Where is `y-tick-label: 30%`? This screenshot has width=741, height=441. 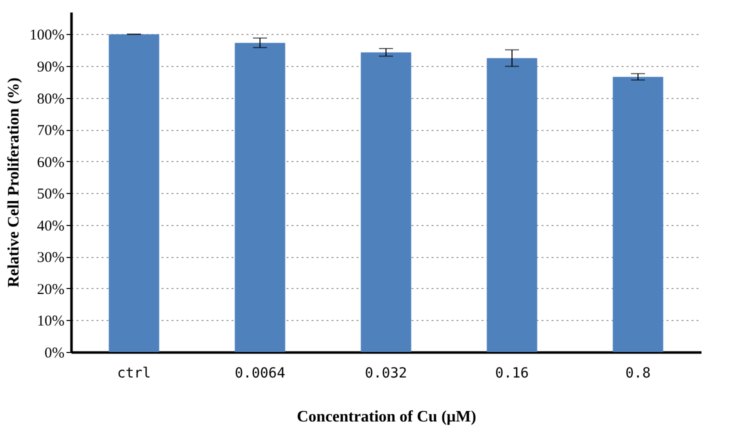 y-tick-label: 30% is located at coordinates (50, 258).